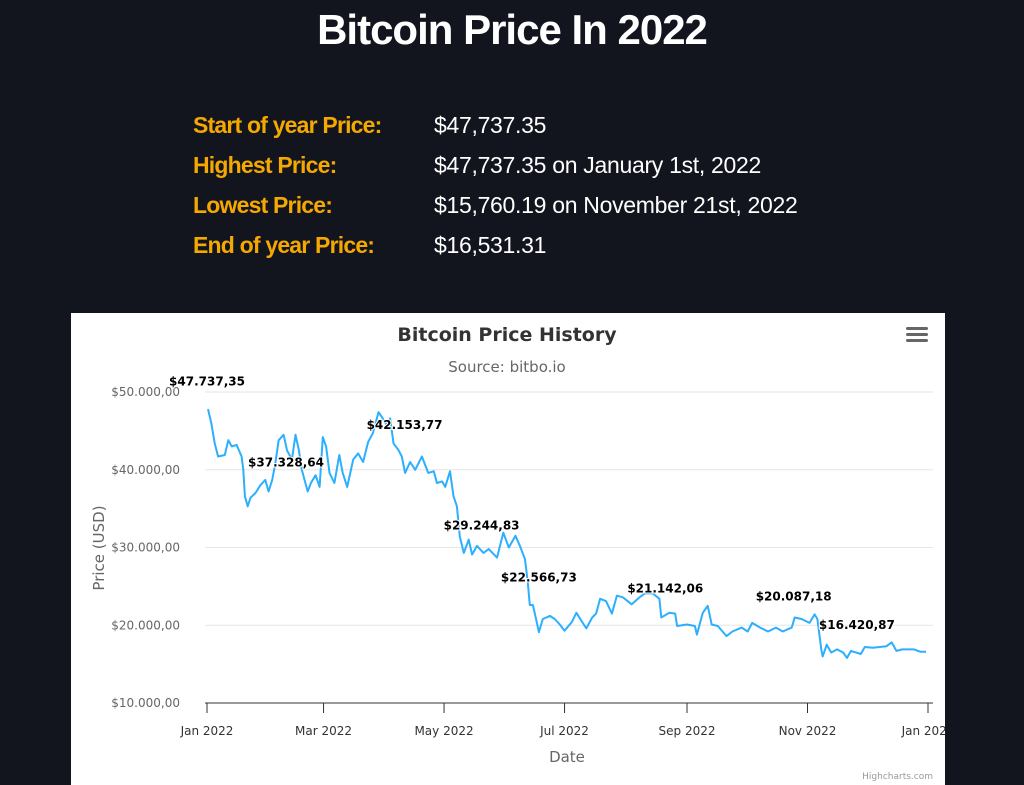 This screenshot has width=1024, height=785. What do you see at coordinates (263, 205) in the screenshot?
I see `stat-label: Lowest Price:` at bounding box center [263, 205].